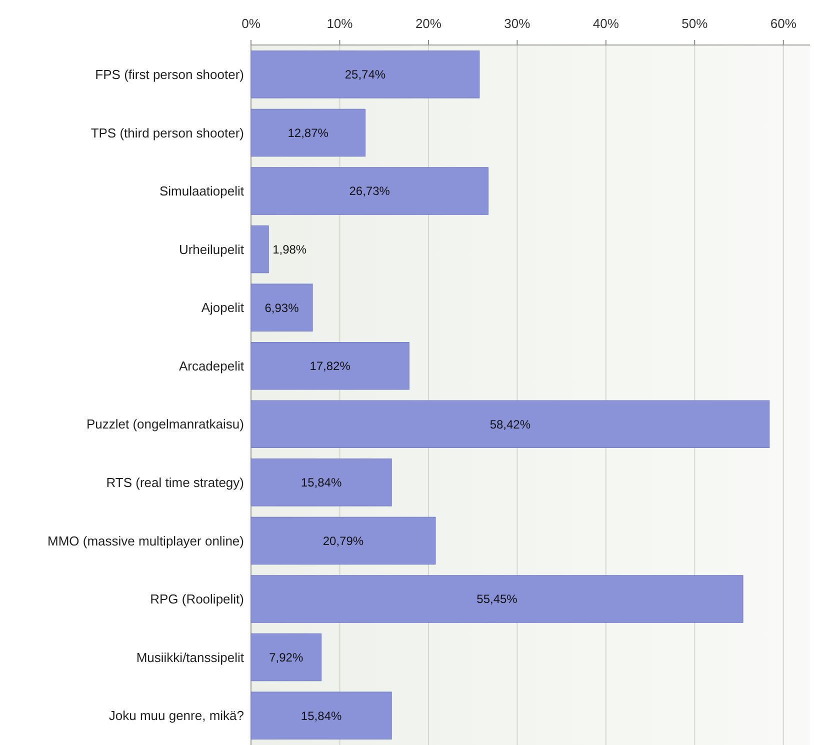 The height and width of the screenshot is (745, 814). I want to click on data-label: 20,79%, so click(343, 541).